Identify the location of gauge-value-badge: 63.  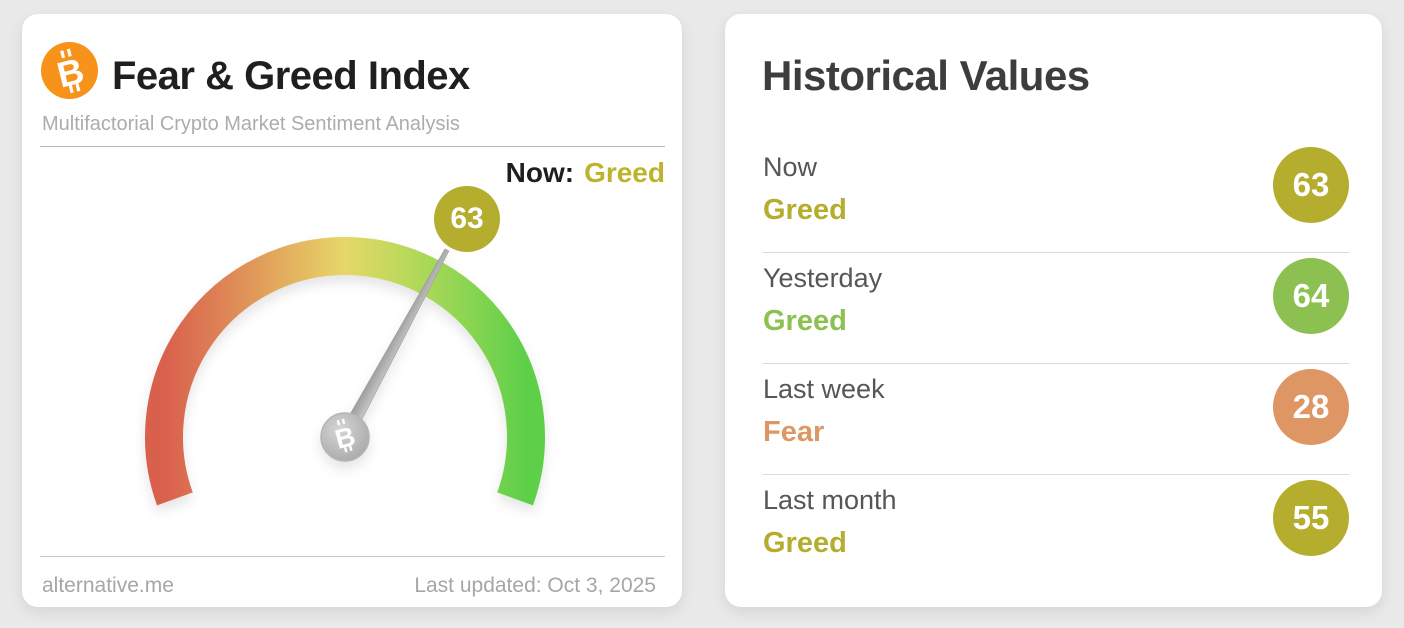
(467, 219).